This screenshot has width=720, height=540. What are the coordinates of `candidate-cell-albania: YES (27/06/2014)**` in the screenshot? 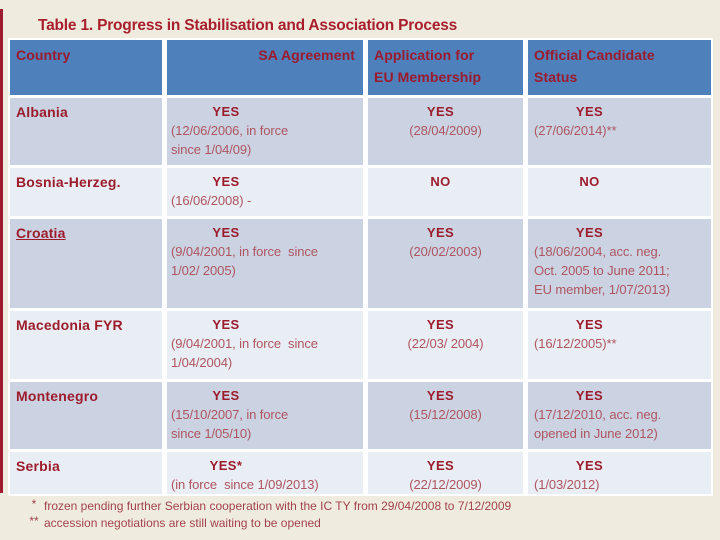 It's located at (619, 131).